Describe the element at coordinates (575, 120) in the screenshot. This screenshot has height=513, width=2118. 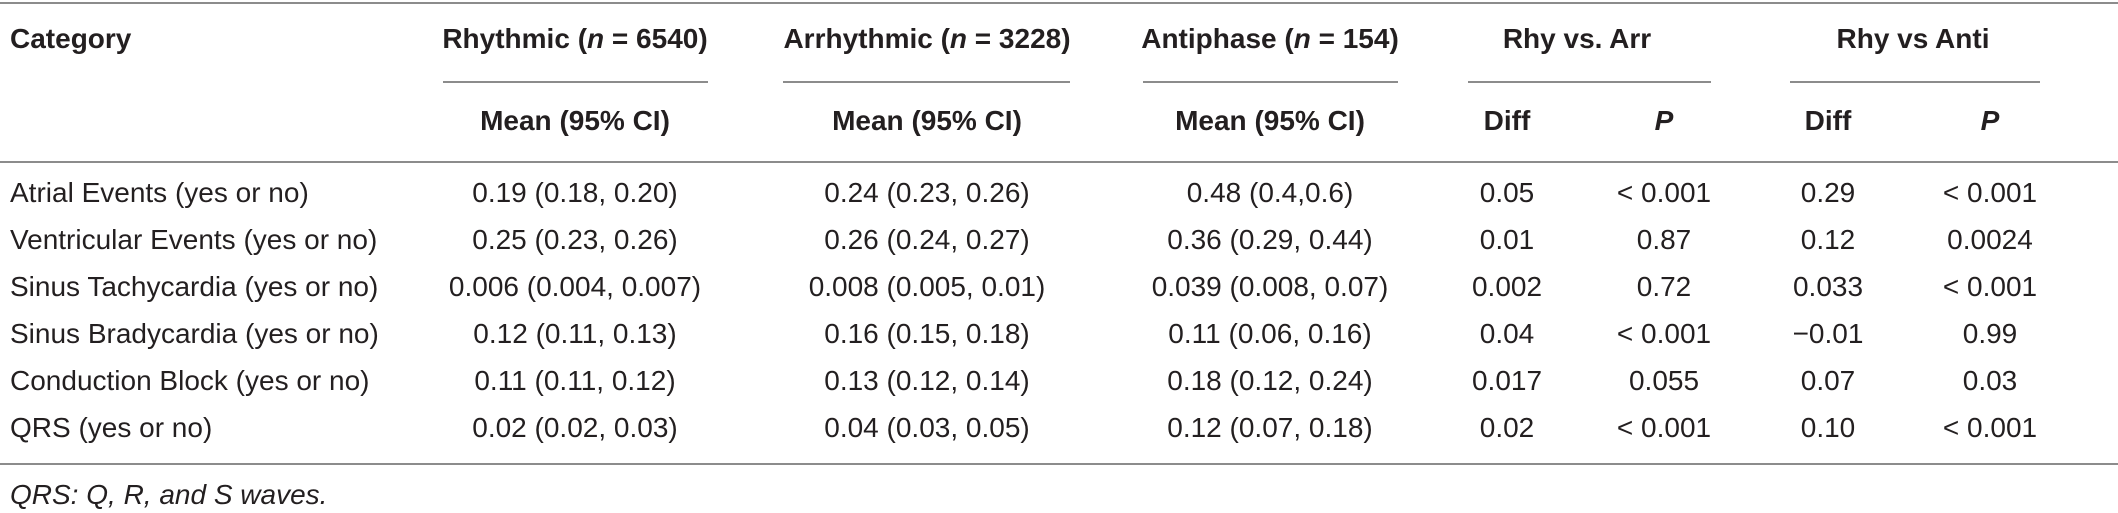
I see `subheader-mean-rhythmic: Mean (95% CI)` at that location.